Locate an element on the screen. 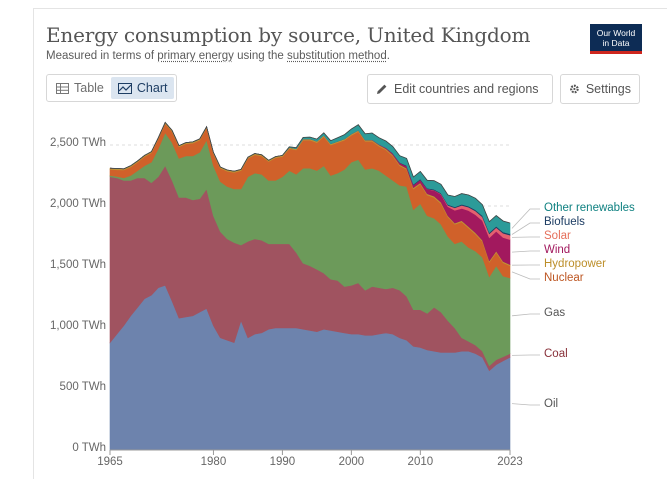 This screenshot has width=667, height=479. legend-item-nuclear: Nuclear is located at coordinates (564, 278).